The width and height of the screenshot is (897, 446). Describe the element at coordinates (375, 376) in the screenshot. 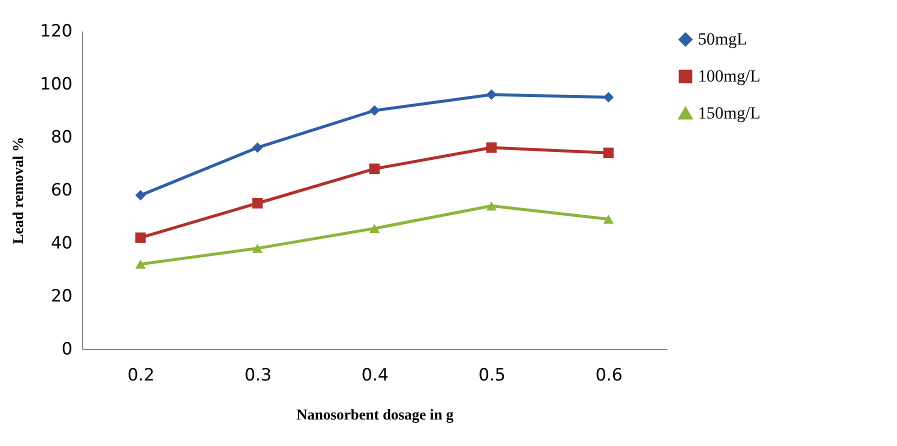

I see `x-tick-label: 0.4` at that location.